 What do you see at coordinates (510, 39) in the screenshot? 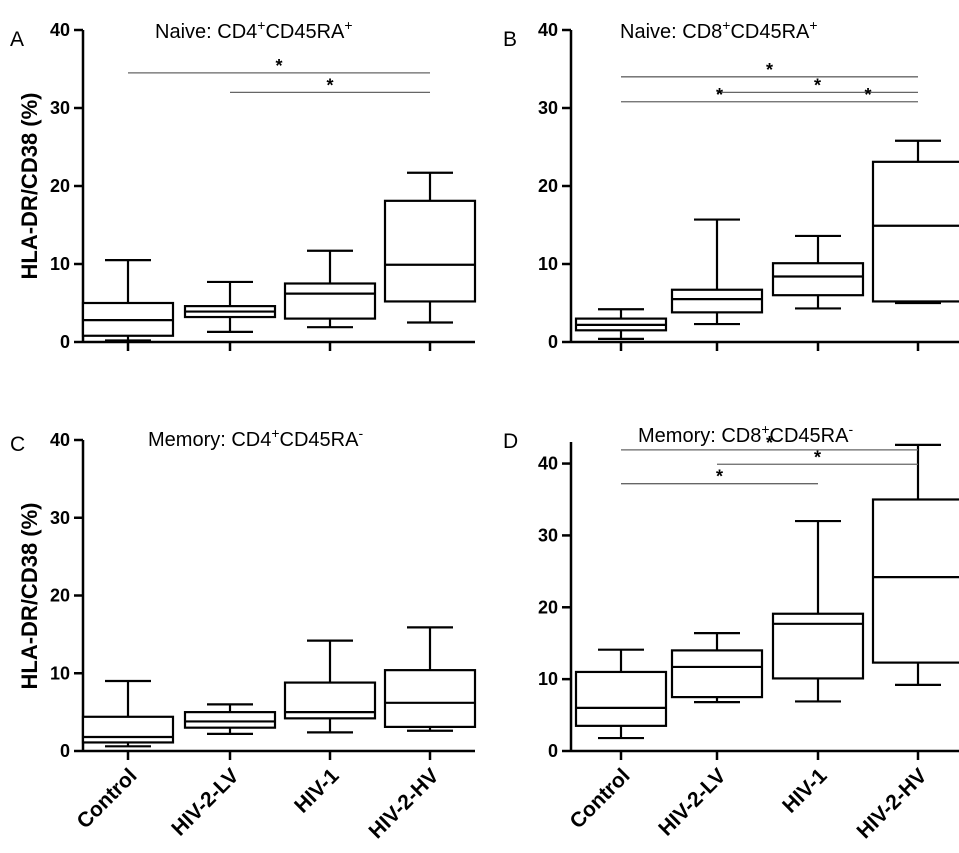
I see `panel-letter: B` at bounding box center [510, 39].